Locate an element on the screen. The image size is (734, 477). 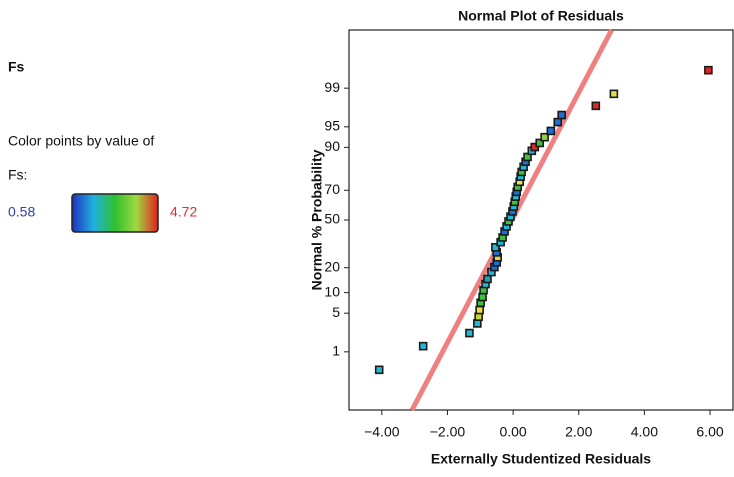
y-tick-label: 1 is located at coordinates (336, 351).